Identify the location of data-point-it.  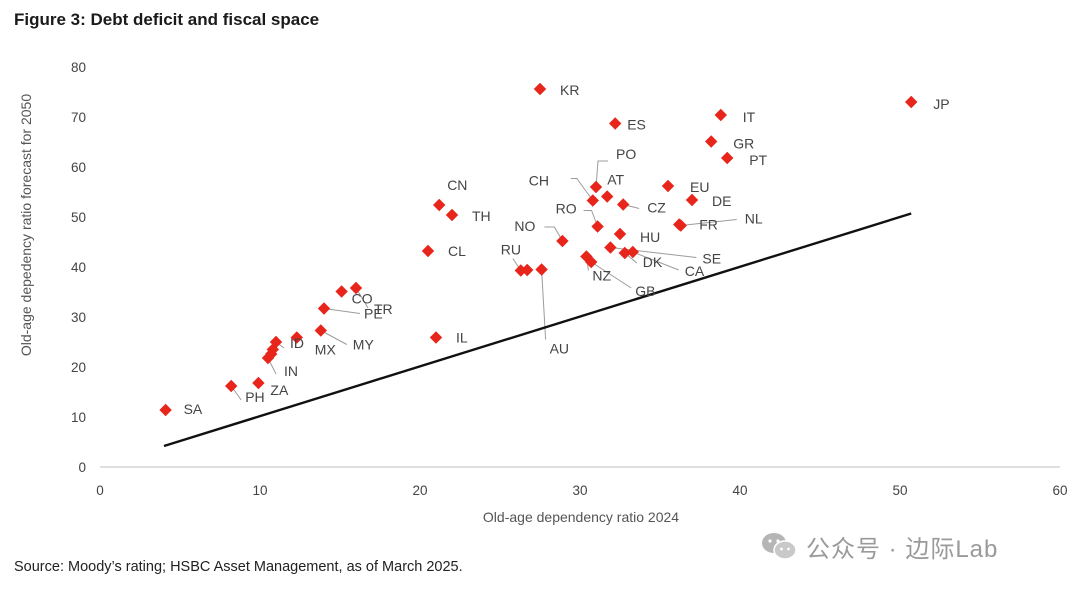
(720, 115).